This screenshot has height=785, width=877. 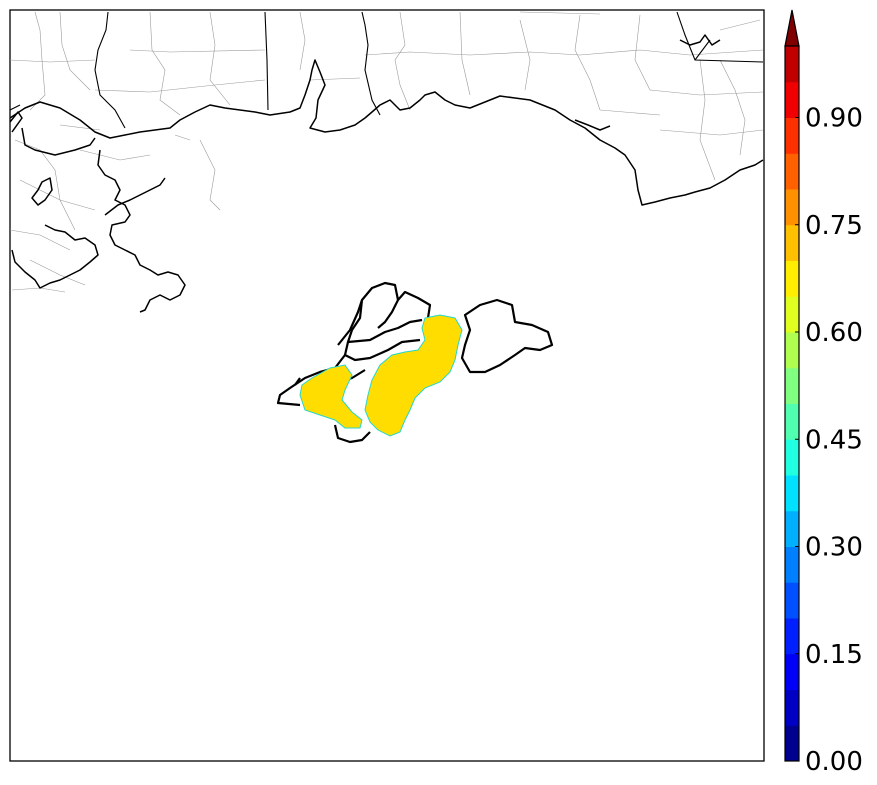 What do you see at coordinates (834, 548) in the screenshot?
I see `colorbar-tick-label: 0.30` at bounding box center [834, 548].